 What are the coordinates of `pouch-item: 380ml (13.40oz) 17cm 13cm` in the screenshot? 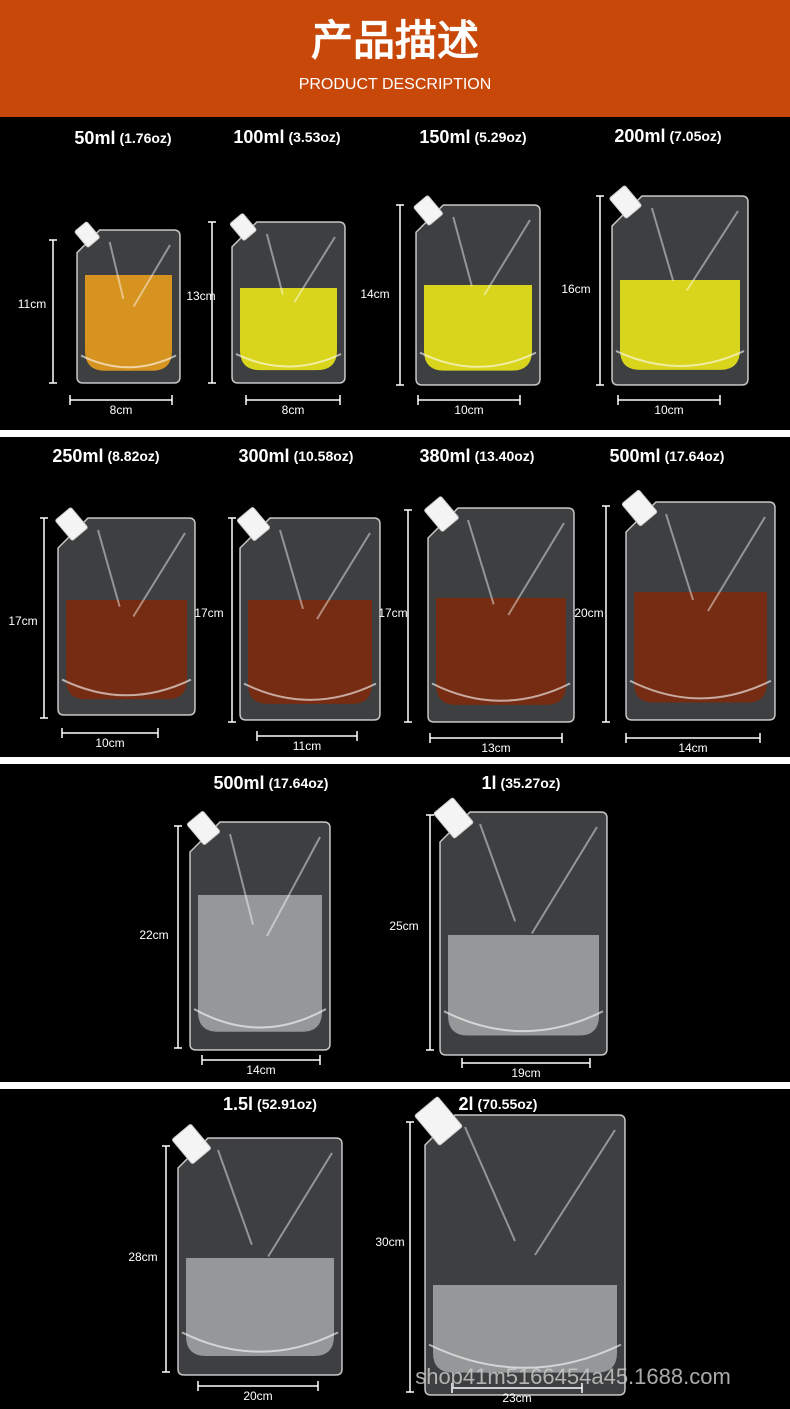 It's located at (476, 600).